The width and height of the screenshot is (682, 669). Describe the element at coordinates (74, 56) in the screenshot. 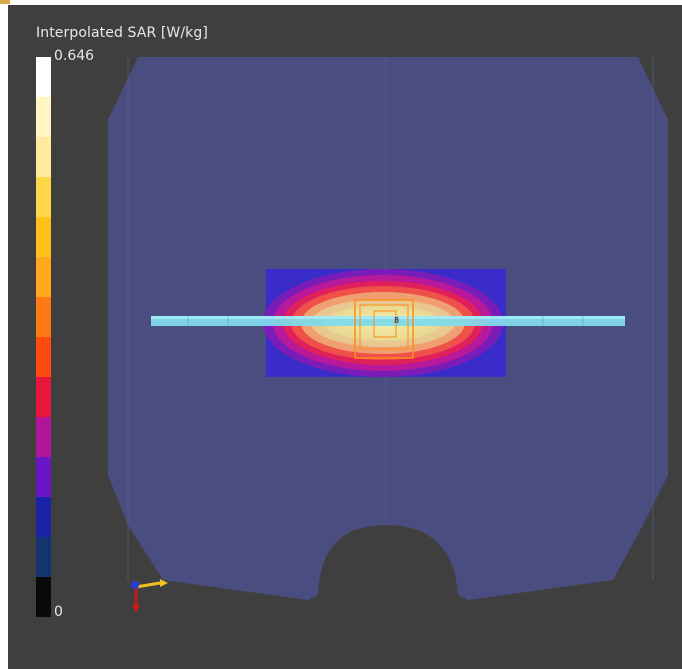

I see `colorbar-max-label: 0.646` at that location.